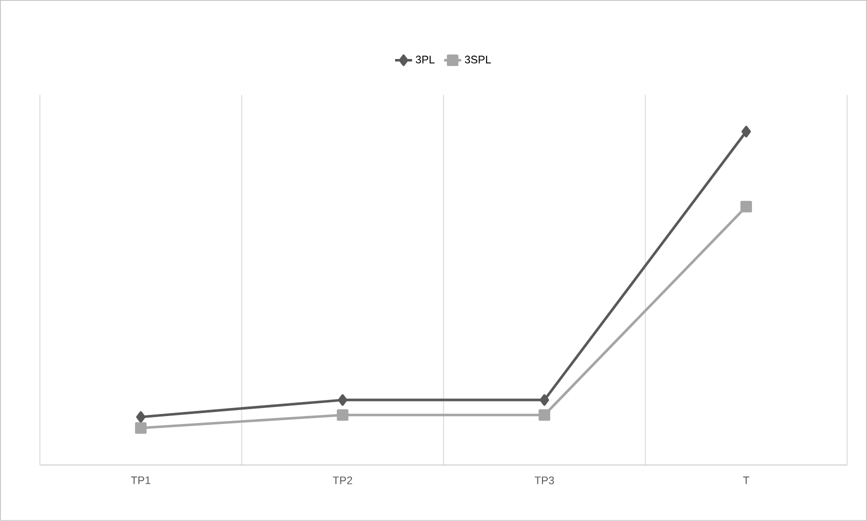 The width and height of the screenshot is (867, 521). Describe the element at coordinates (544, 480) in the screenshot. I see `x-tick-label: TP3` at that location.